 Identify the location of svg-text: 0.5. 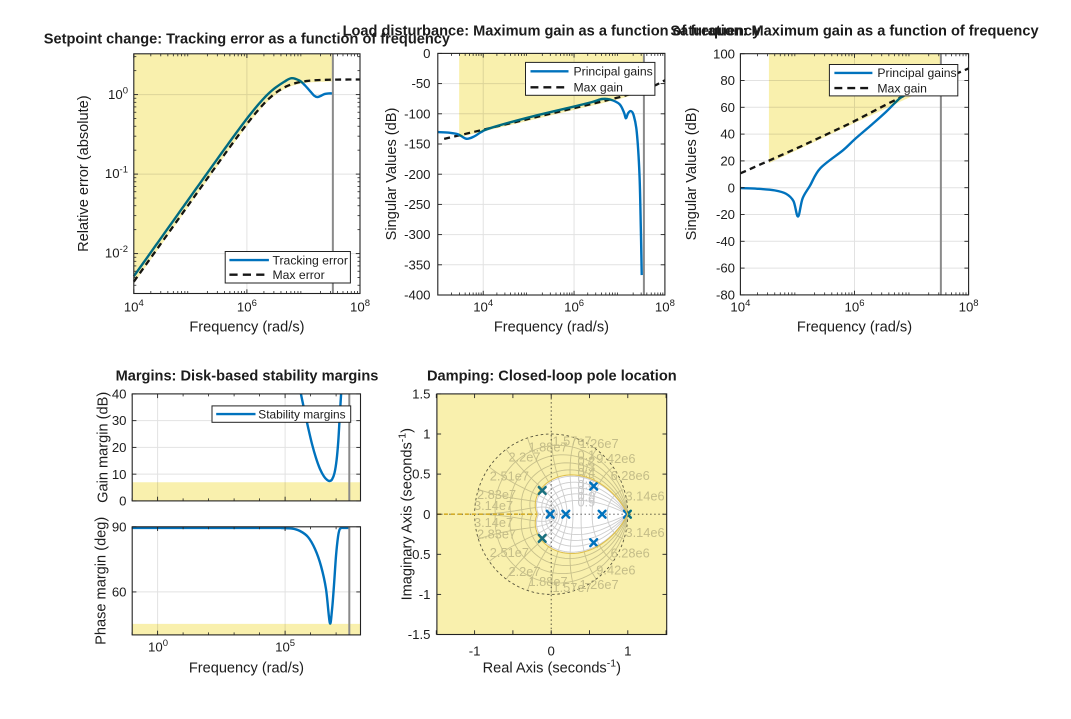
(421, 474).